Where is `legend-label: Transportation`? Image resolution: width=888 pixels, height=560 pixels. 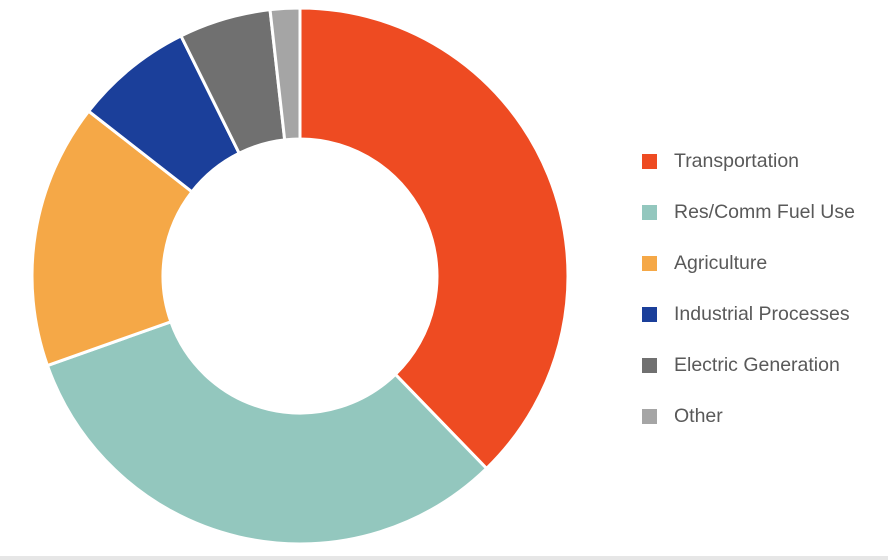 legend-label: Transportation is located at coordinates (737, 161).